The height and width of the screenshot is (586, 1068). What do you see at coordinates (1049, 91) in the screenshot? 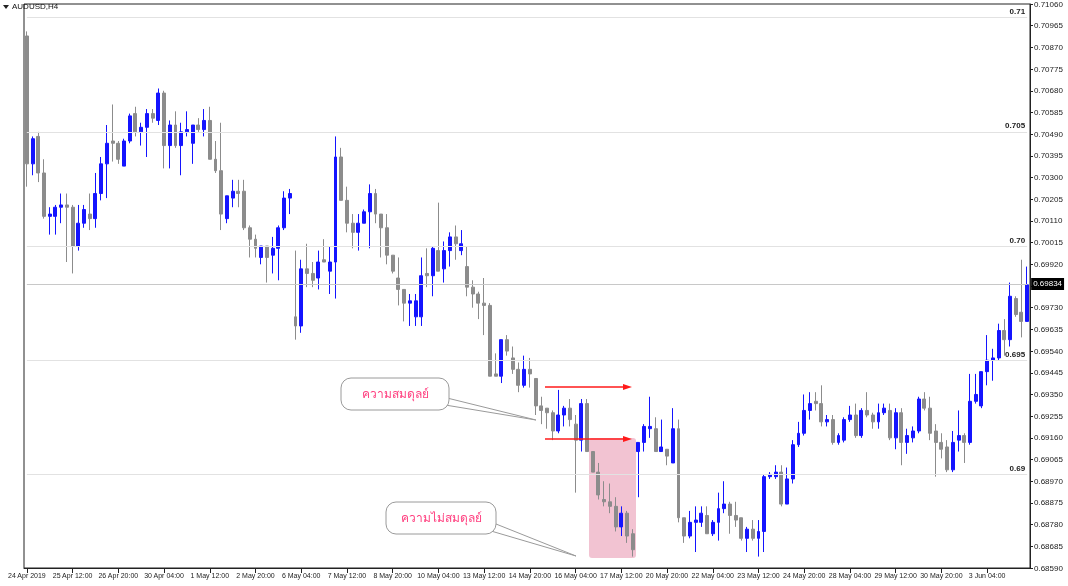
I see `y-tick-label: 0.70680` at bounding box center [1049, 91].